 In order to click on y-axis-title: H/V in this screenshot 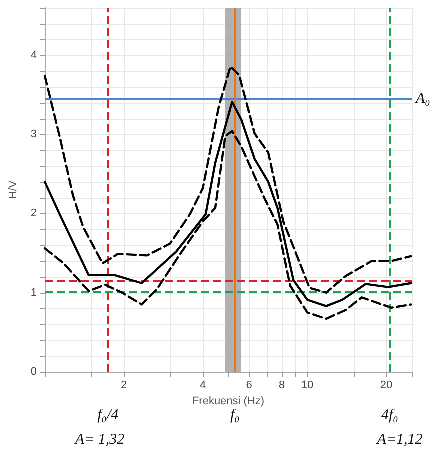, I will do `click(14, 190)`.